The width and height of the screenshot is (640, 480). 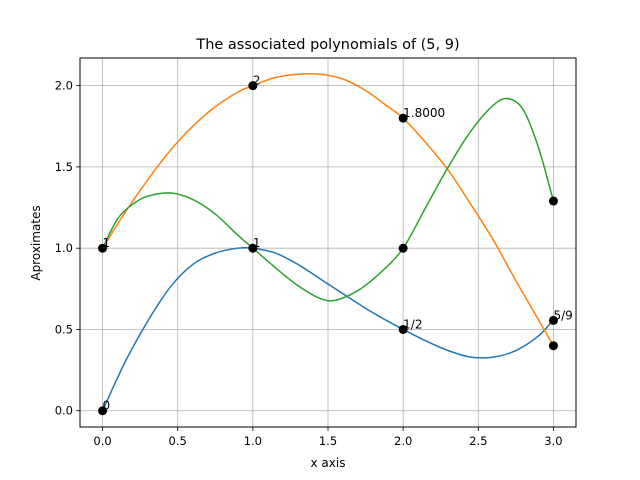 I want to click on data-point-label: 0, so click(x=107, y=406).